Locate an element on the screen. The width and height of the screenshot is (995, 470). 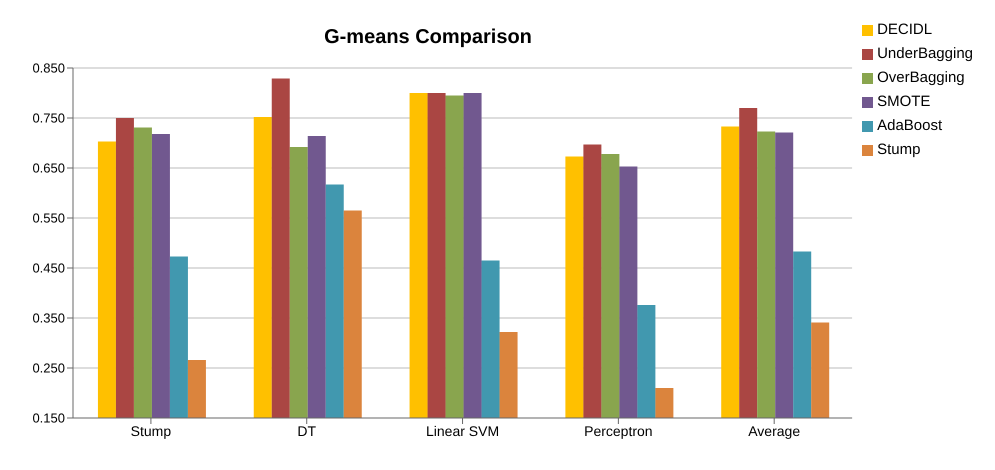
legend-label: UnderBagging is located at coordinates (925, 53).